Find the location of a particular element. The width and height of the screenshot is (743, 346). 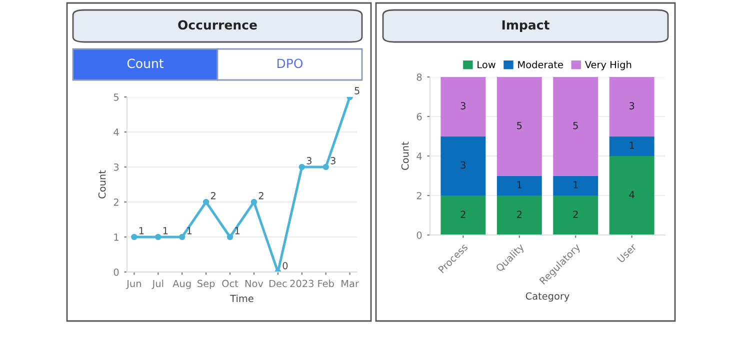

x-tick-label: Aug is located at coordinates (181, 285).